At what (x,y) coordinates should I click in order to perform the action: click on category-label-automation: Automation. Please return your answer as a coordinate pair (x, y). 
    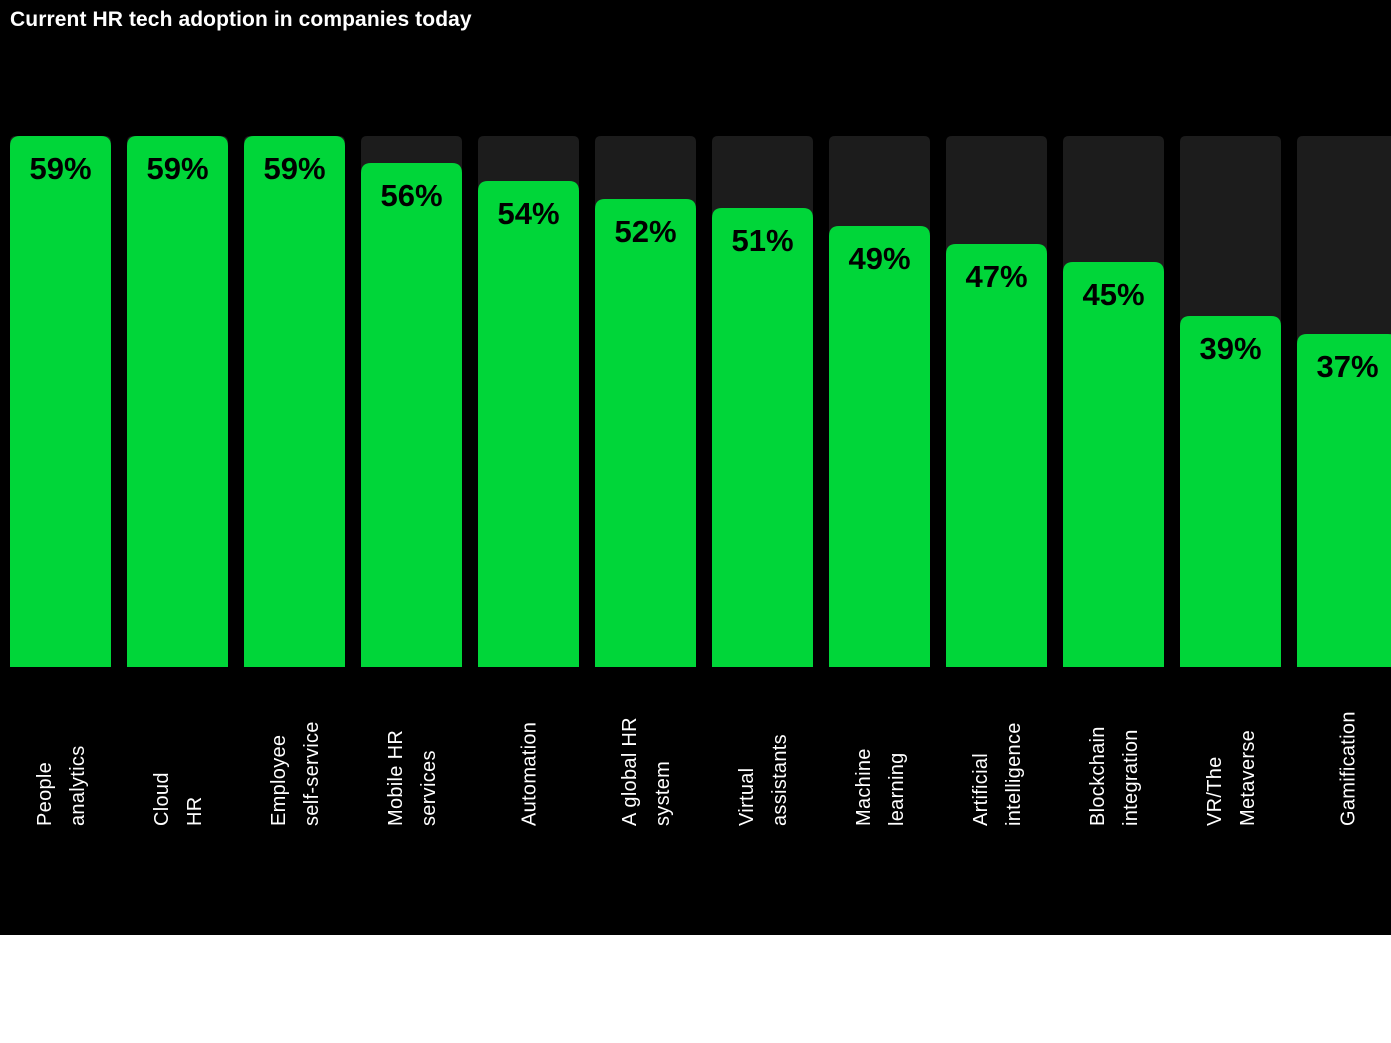
    Looking at the image, I should click on (530, 774).